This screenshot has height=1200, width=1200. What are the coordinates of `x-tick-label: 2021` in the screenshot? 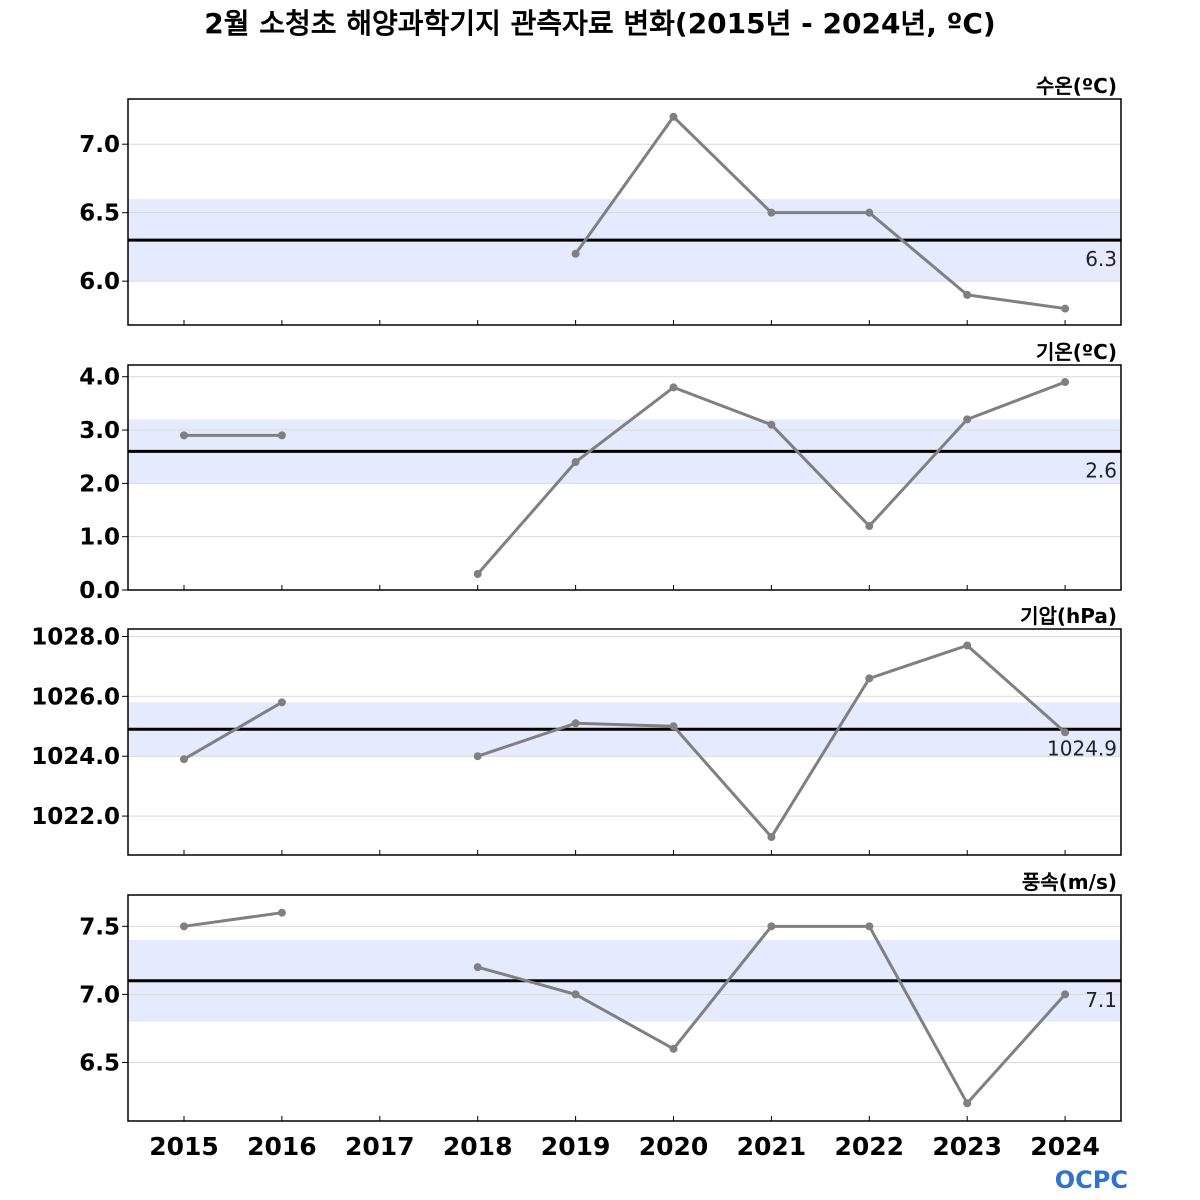 It's located at (772, 1146).